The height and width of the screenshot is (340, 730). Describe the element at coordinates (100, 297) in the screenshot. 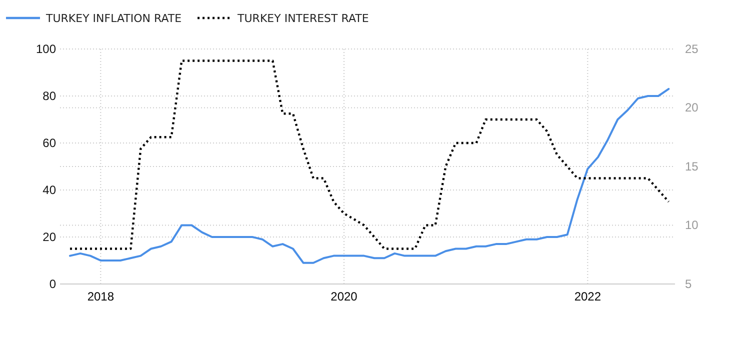

I see `x-tick-label: 2018` at that location.